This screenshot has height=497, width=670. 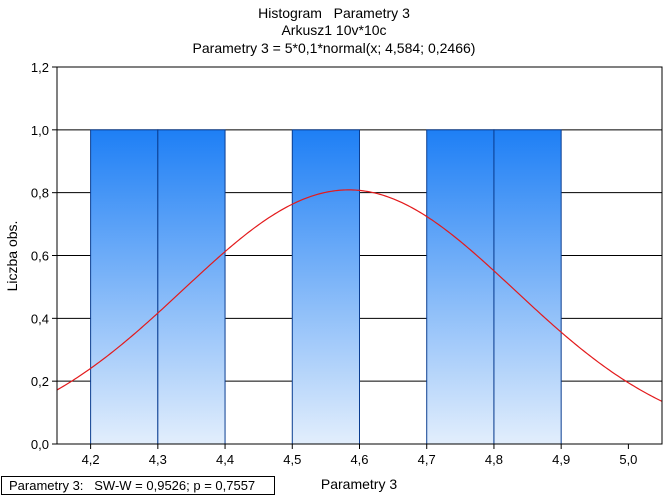 I want to click on y-tick-label: 0,8, so click(x=40, y=193).